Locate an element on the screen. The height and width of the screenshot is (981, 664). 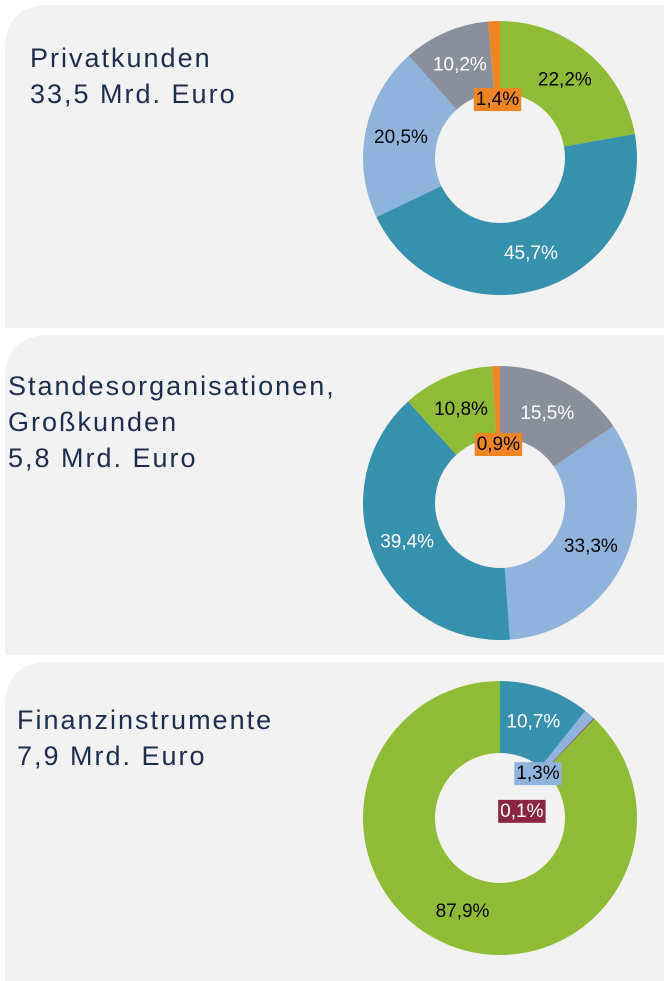
data-label: 33,3% is located at coordinates (591, 546).